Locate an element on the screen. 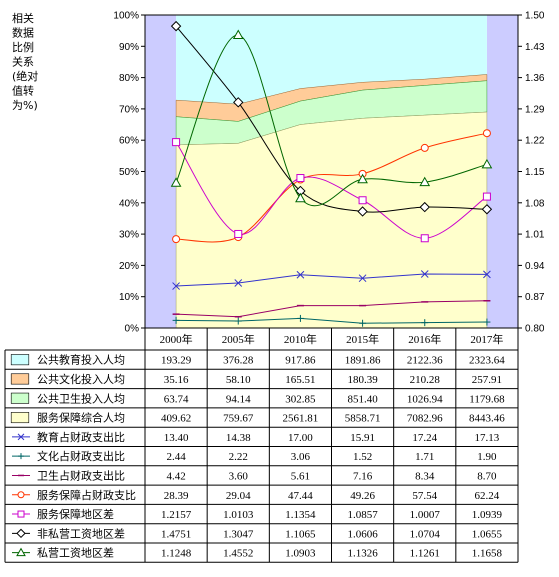  series-name: 文化占财政支出比 is located at coordinates (81, 456).